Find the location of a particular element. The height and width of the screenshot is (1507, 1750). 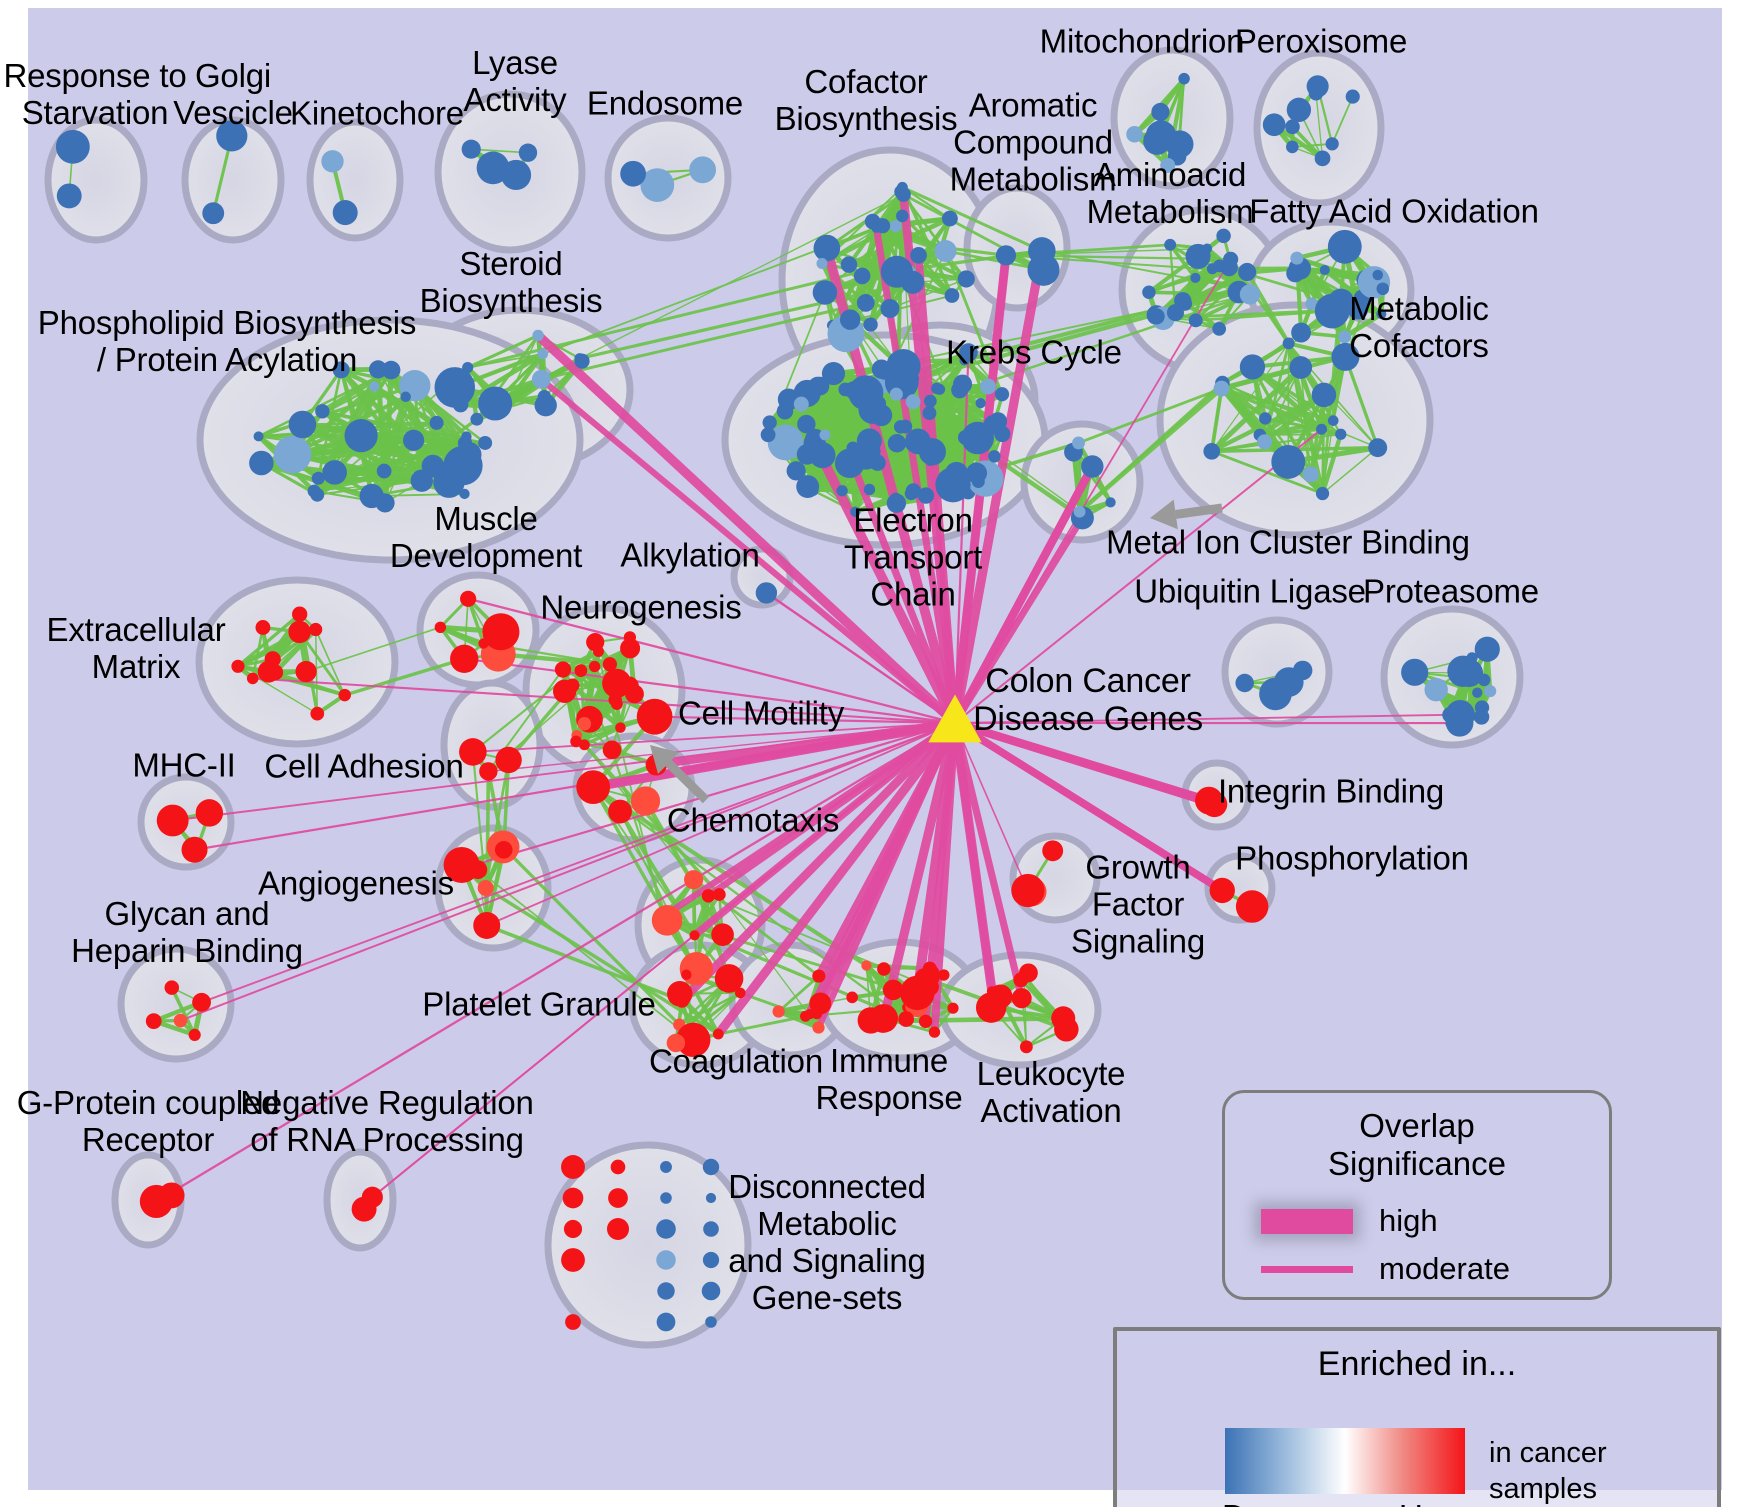

edge-within-steroid-biosynthesis is located at coordinates (522, 376).